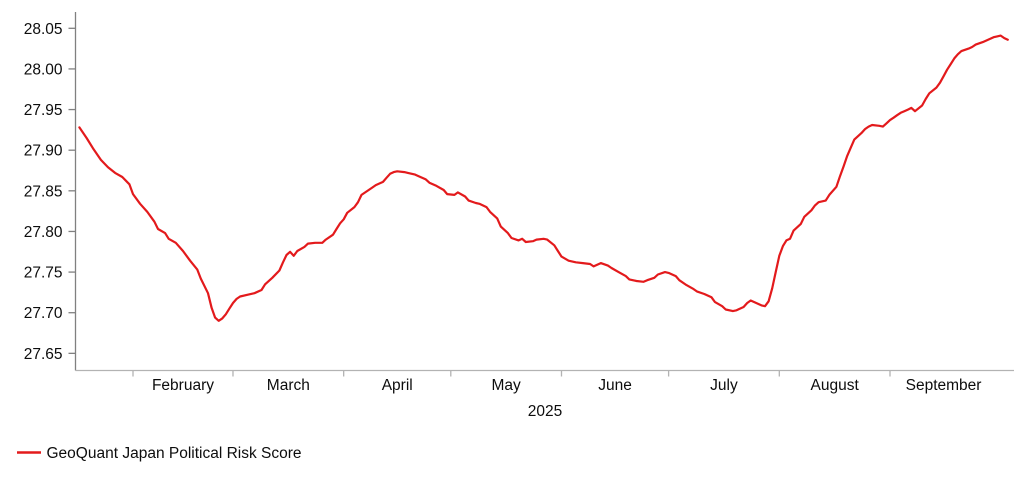 The height and width of the screenshot is (488, 1022). What do you see at coordinates (835, 385) in the screenshot?
I see `x-tick-label: August` at bounding box center [835, 385].